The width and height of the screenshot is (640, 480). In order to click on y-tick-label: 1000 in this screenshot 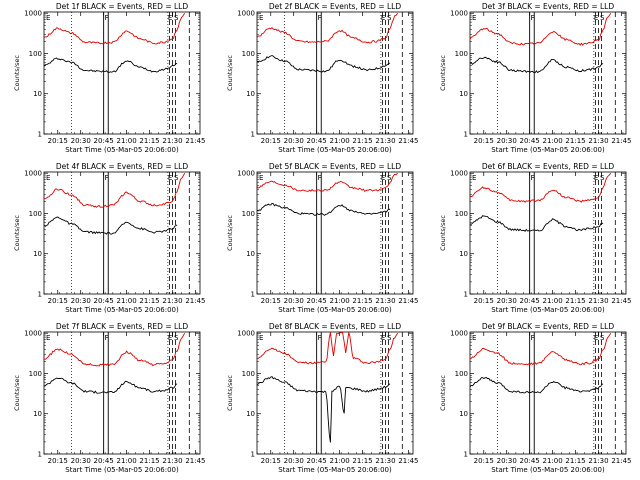, I will do `click(246, 174)`.